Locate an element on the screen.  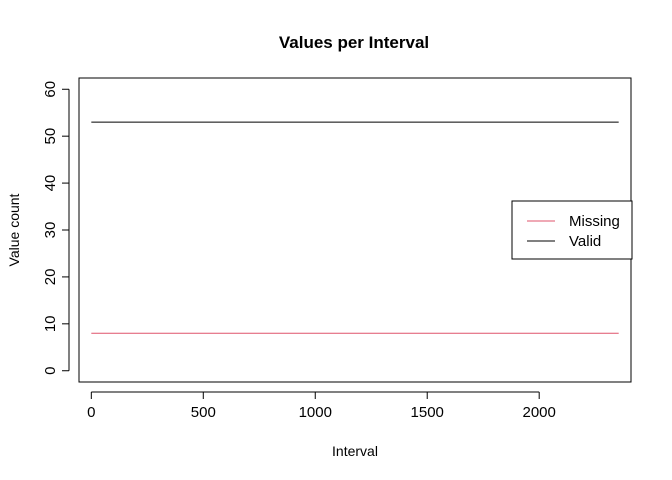
x-axis-label: Interval is located at coordinates (355, 451).